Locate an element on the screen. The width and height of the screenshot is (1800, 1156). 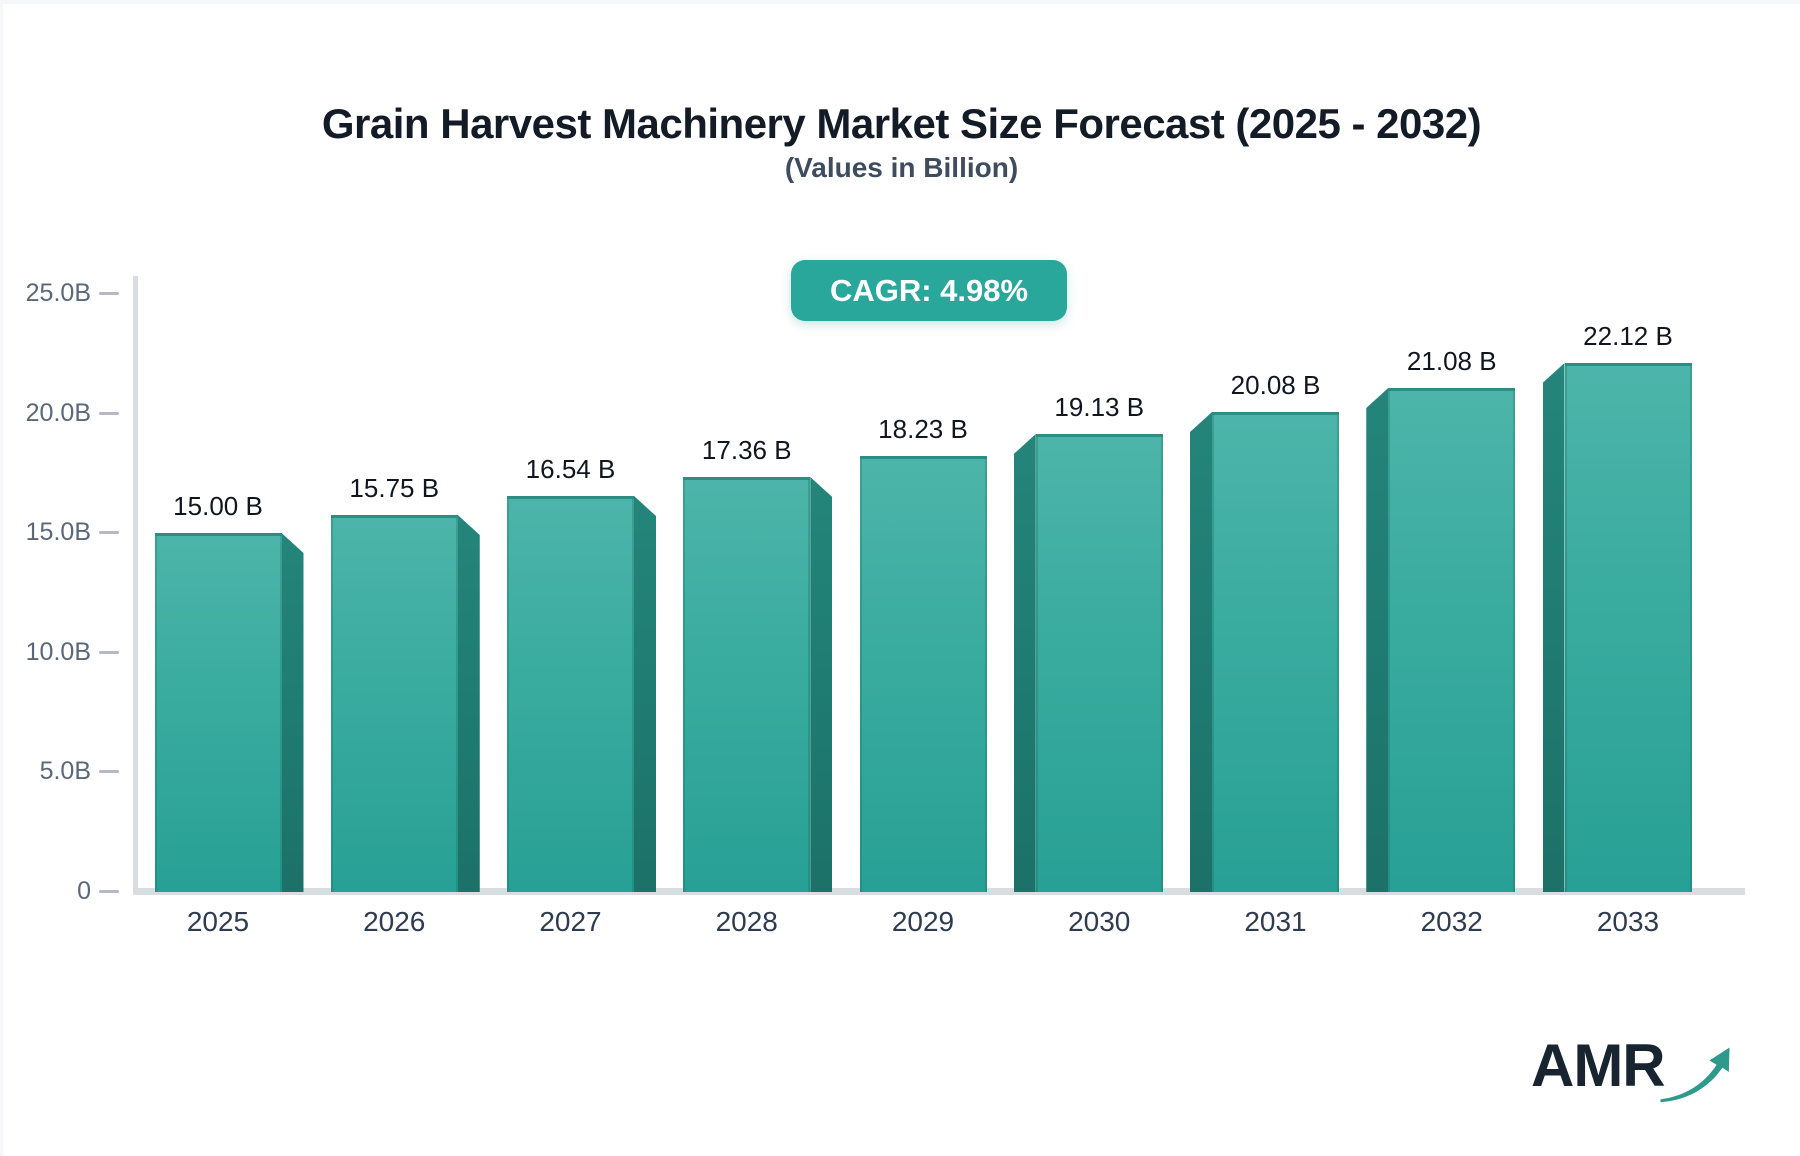
bar-2032 is located at coordinates (1441, 640).